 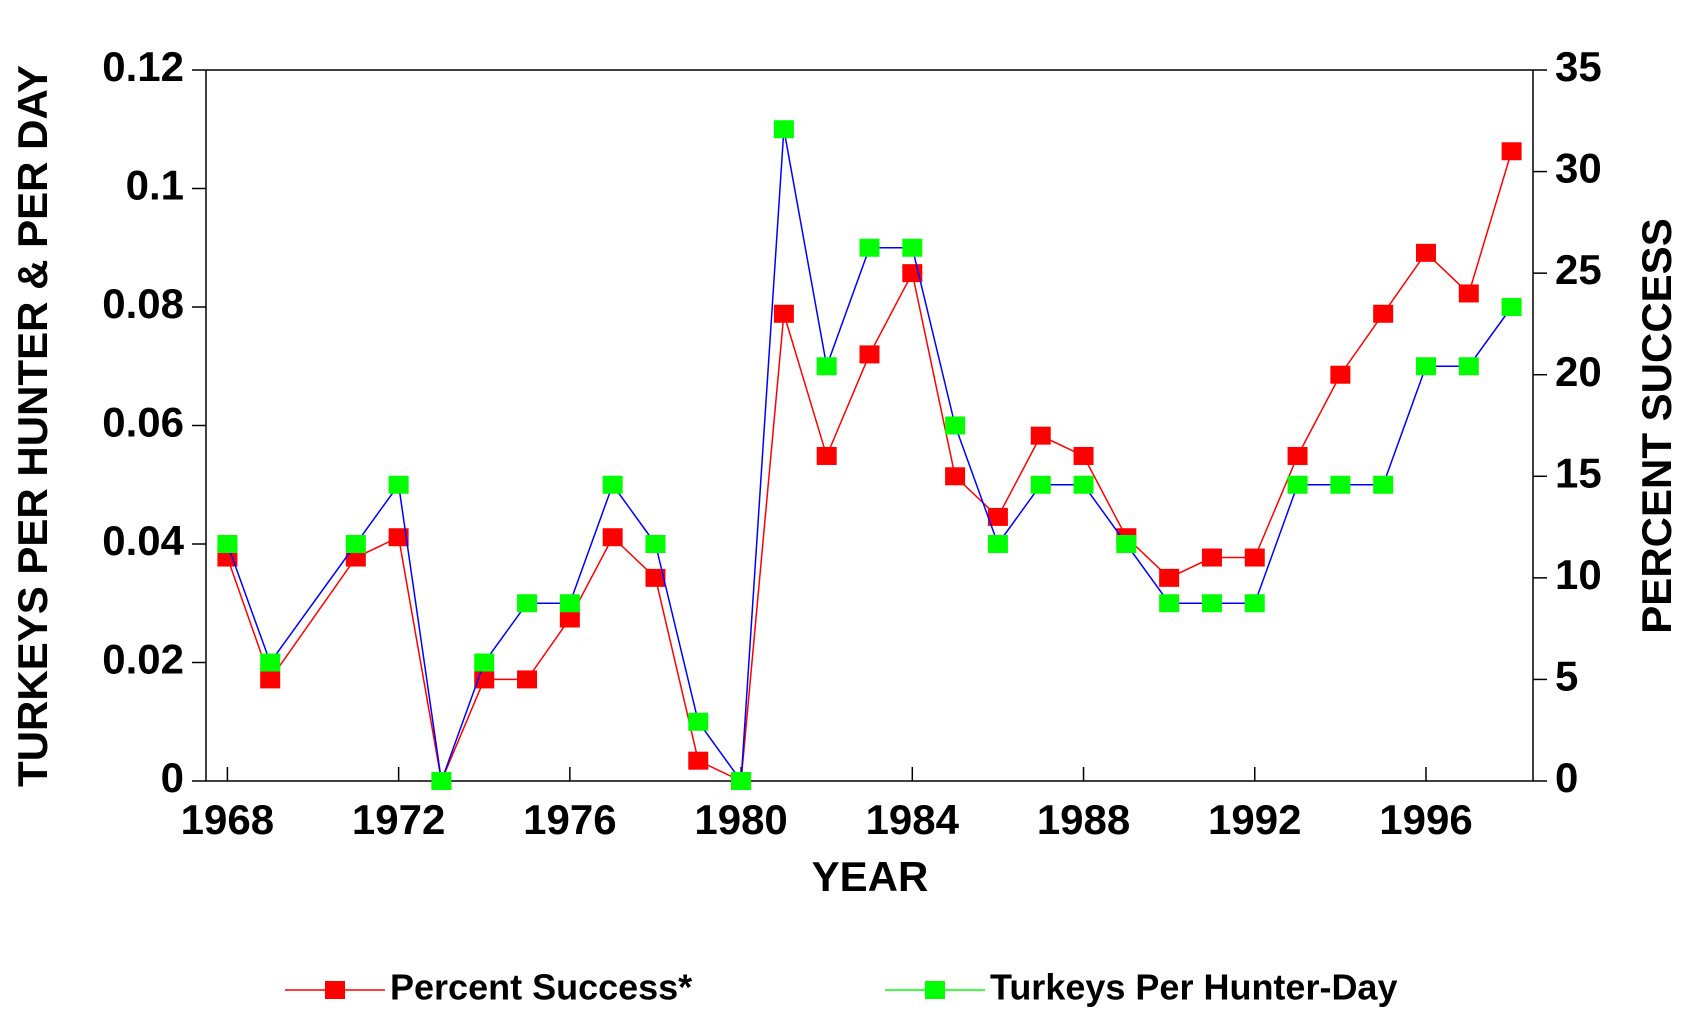 I want to click on y2-tick-label: 0, so click(x=1566, y=777).